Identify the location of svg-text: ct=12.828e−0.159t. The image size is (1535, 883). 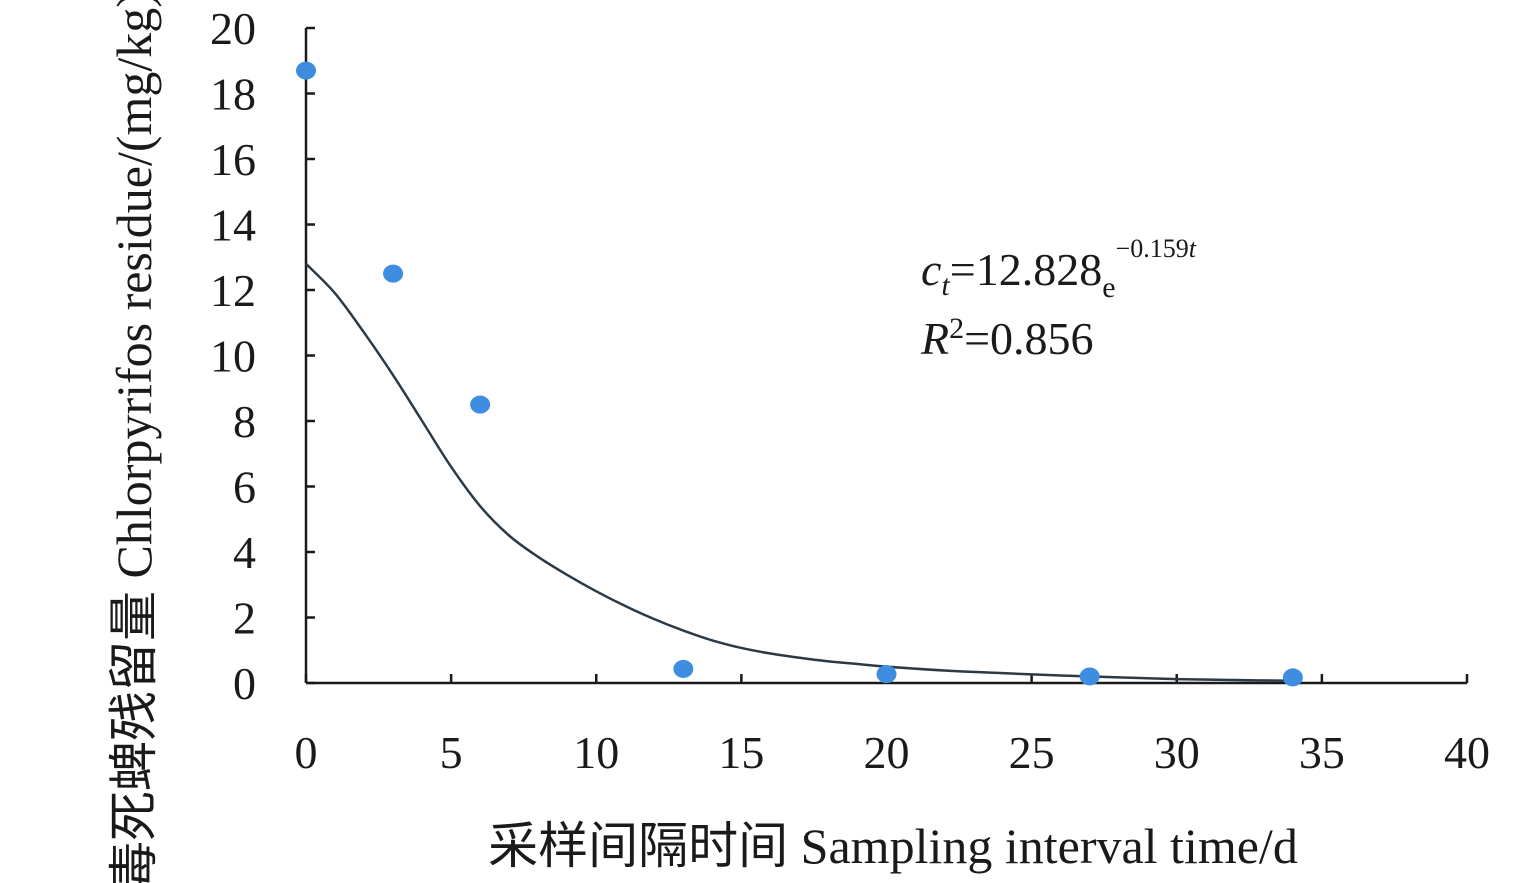
(1059, 269).